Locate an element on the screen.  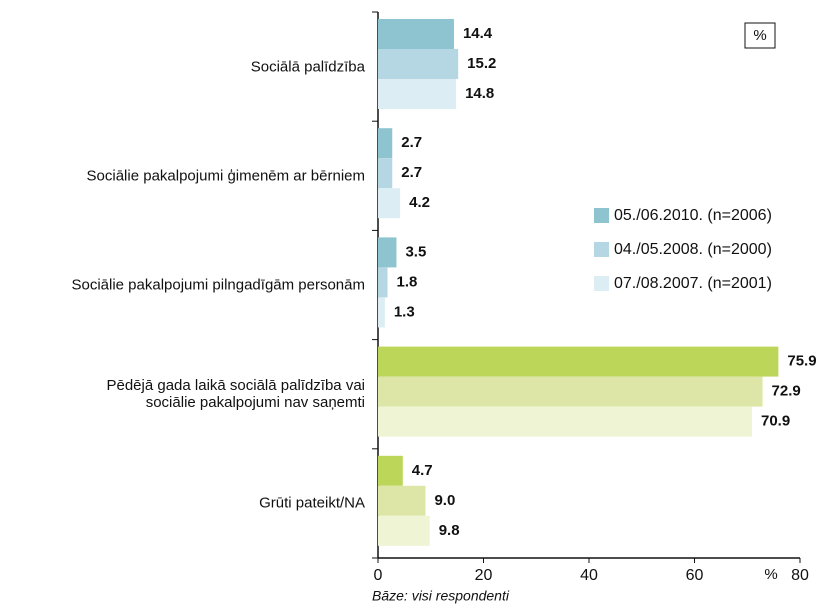
x-tick-label: 60 is located at coordinates (695, 575).